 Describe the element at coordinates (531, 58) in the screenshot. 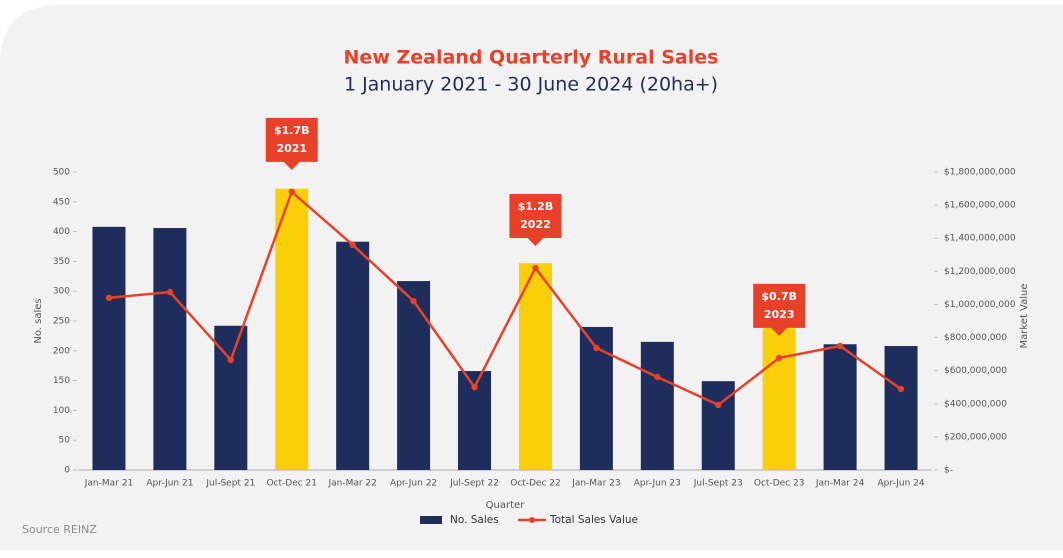

I see `chart-title: New Zealand Quarterly Rural Sales` at that location.